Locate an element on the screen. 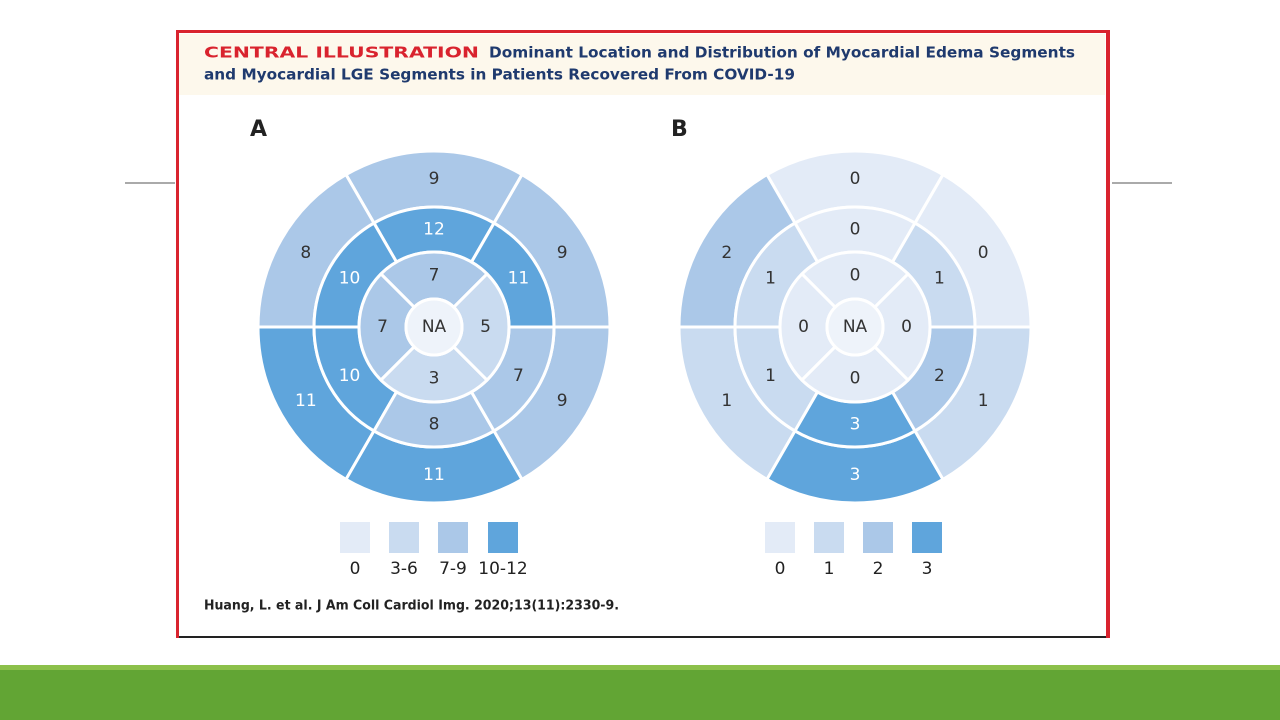  segment-value: 12 is located at coordinates (434, 230).